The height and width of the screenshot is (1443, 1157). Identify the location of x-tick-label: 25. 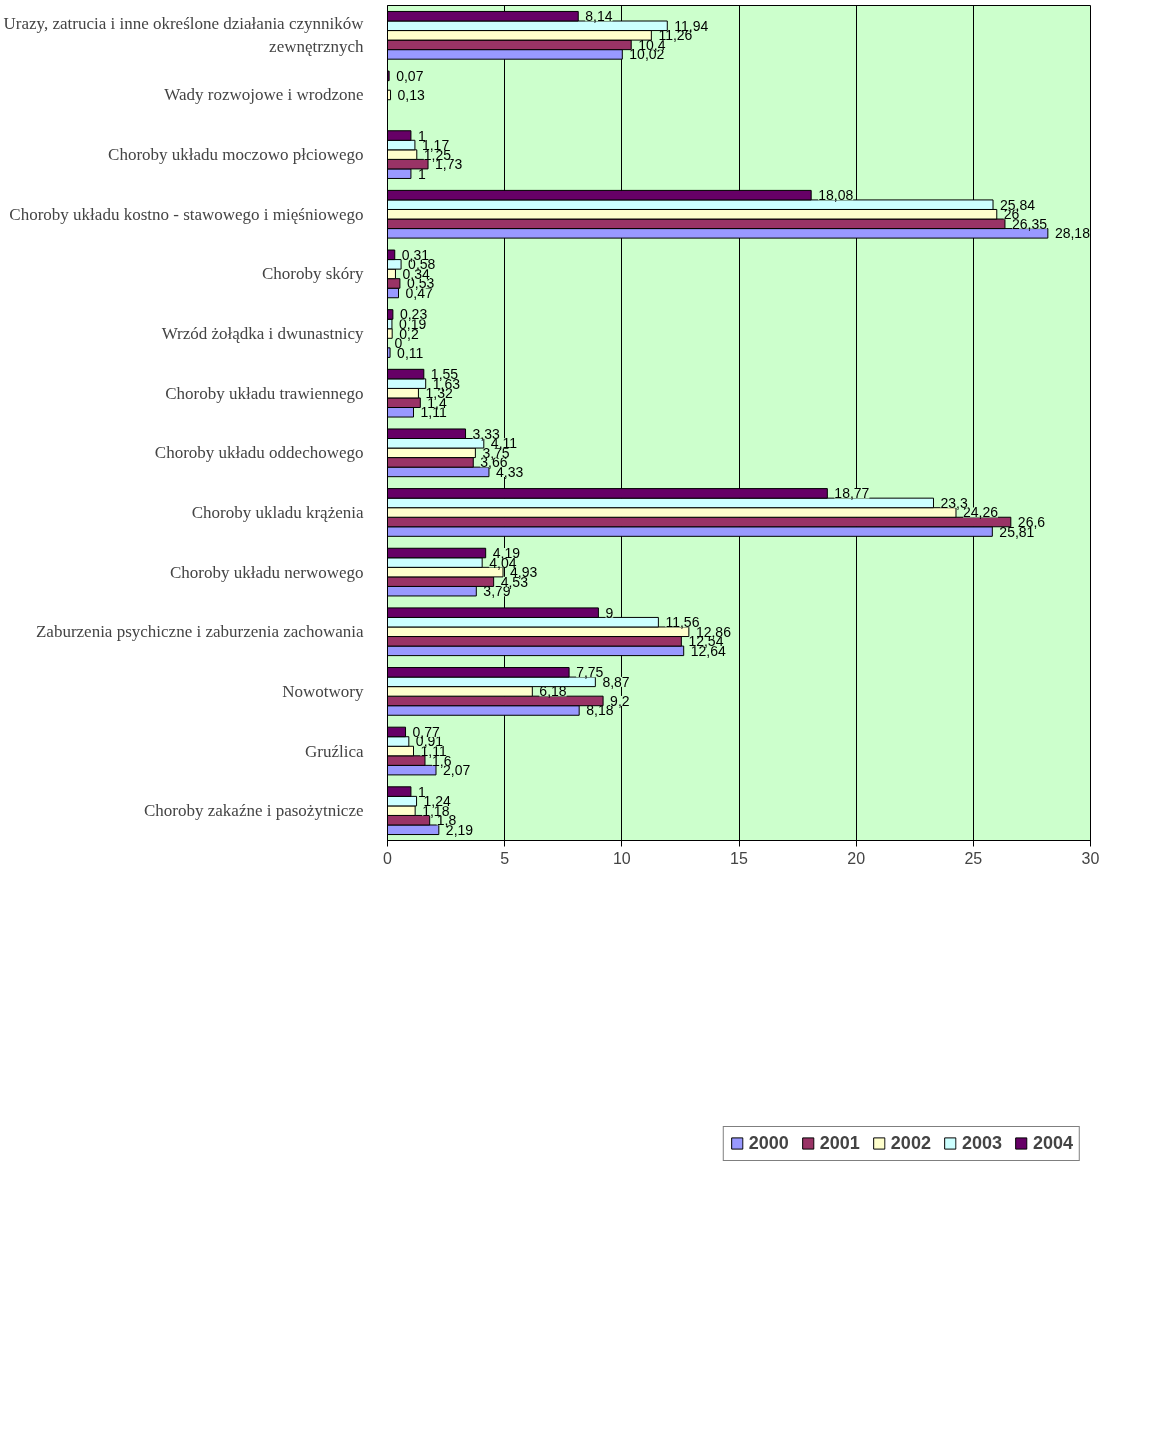
(973, 858).